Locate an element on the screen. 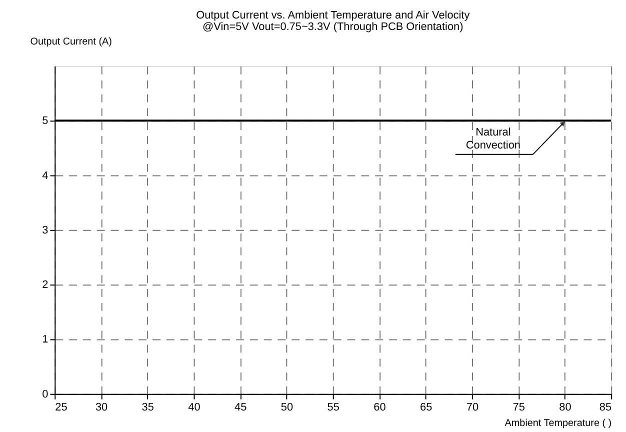  x-tick-label: 30 is located at coordinates (101, 407).